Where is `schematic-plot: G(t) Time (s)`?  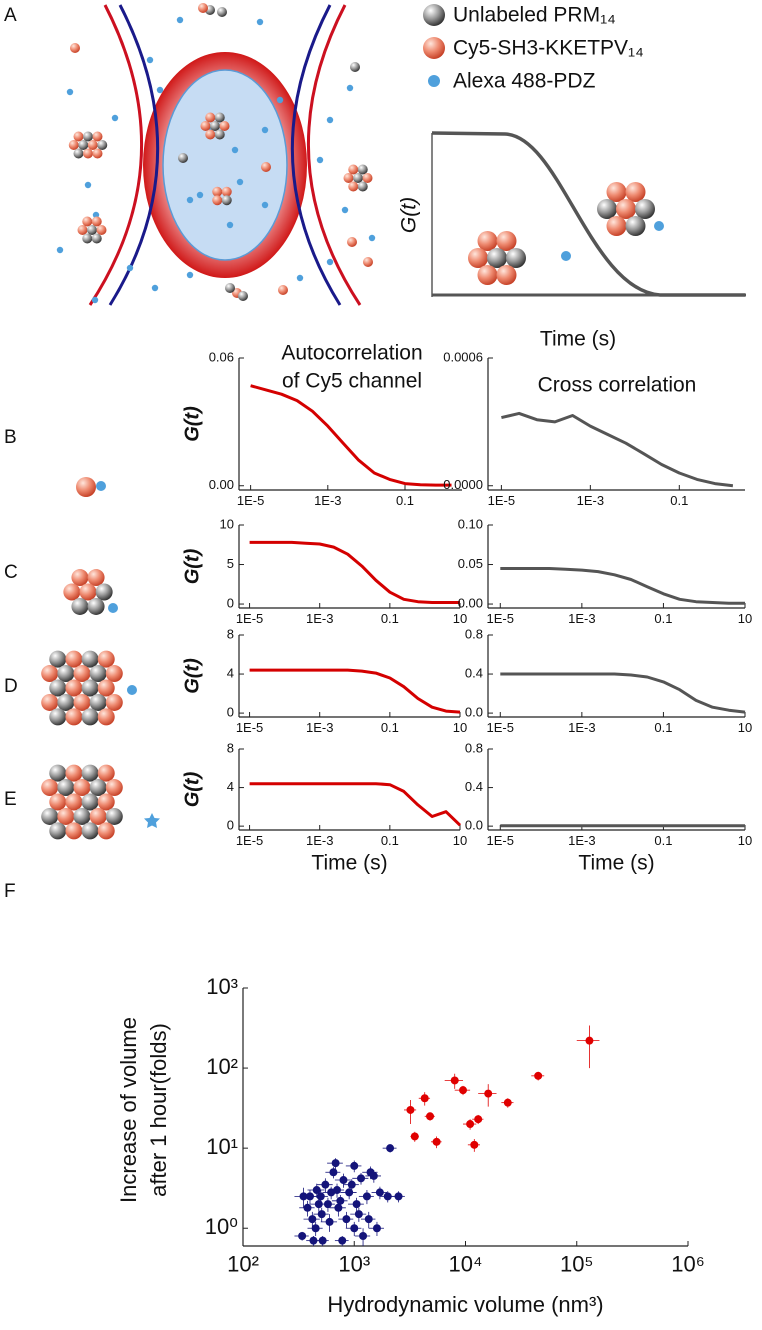 schematic-plot: G(t) Time (s) is located at coordinates (572, 241).